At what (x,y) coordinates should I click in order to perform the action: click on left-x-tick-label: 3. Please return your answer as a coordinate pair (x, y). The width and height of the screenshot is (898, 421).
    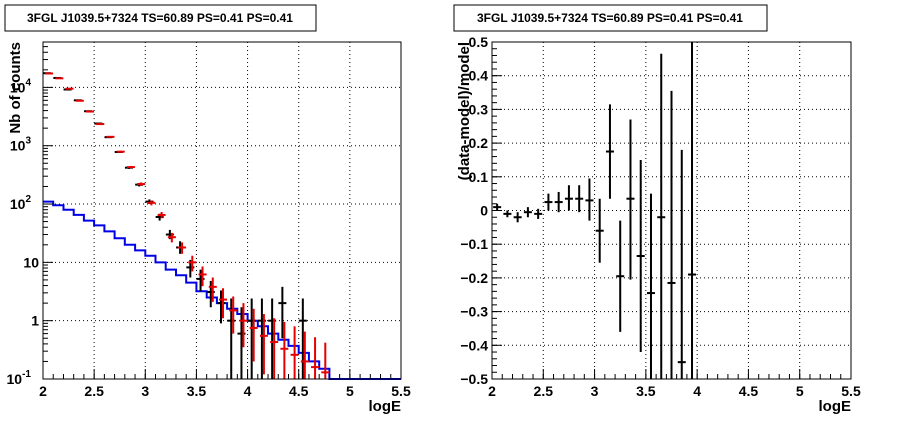
    Looking at the image, I should click on (145, 391).